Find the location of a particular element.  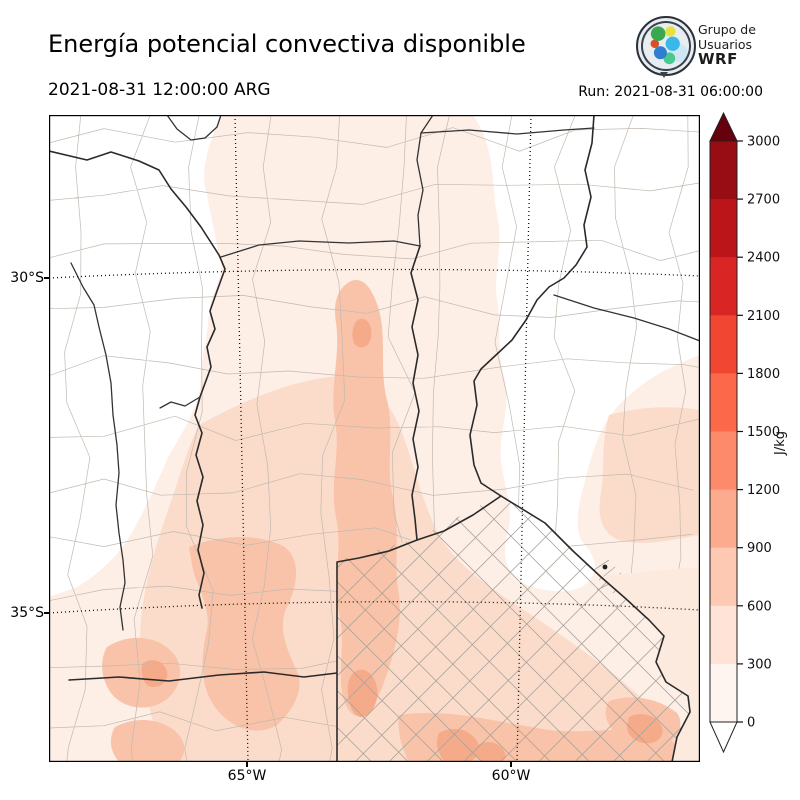

svg-text: 3000 is located at coordinates (763, 142).